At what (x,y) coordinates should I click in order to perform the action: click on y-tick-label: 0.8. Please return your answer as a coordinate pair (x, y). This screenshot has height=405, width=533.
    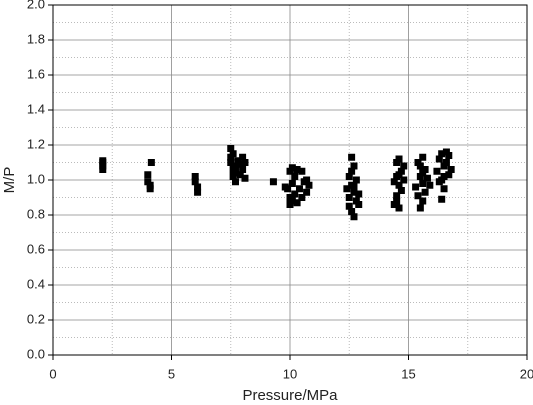
    Looking at the image, I should click on (36, 213).